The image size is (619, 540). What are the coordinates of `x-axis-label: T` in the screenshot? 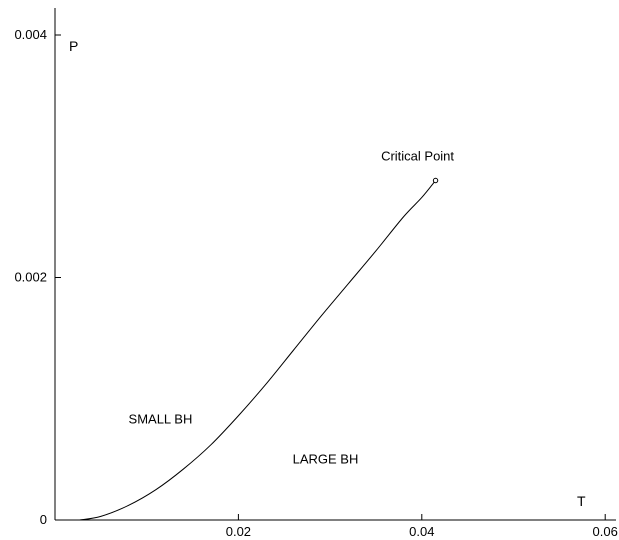 It's located at (581, 501).